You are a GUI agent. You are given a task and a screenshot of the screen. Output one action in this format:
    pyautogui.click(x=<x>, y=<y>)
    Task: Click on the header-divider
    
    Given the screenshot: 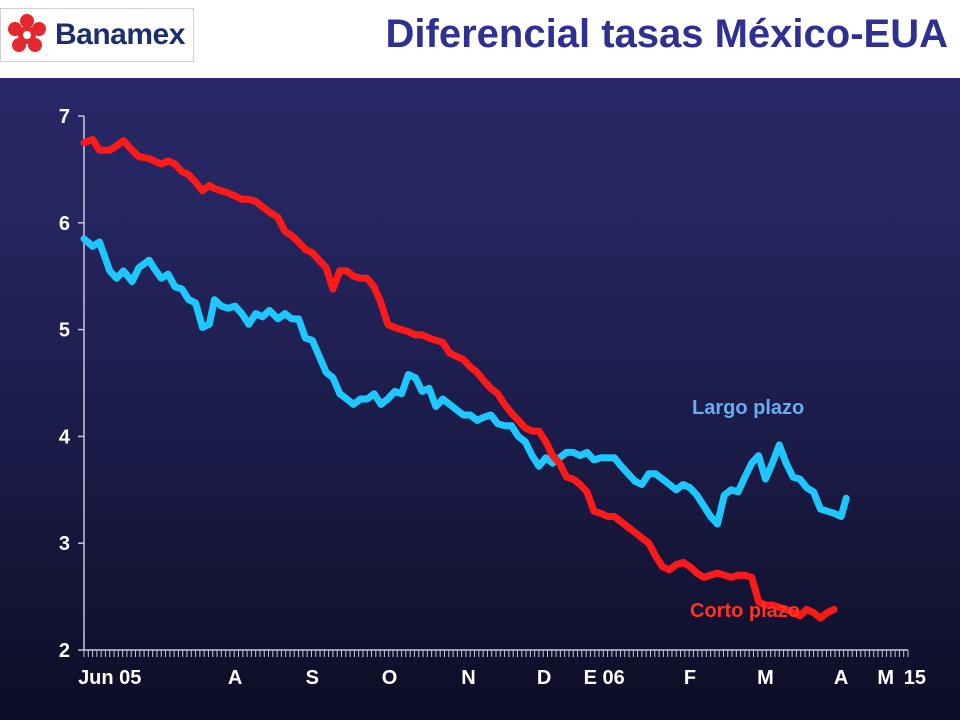 What is the action you would take?
    pyautogui.click(x=480, y=80)
    